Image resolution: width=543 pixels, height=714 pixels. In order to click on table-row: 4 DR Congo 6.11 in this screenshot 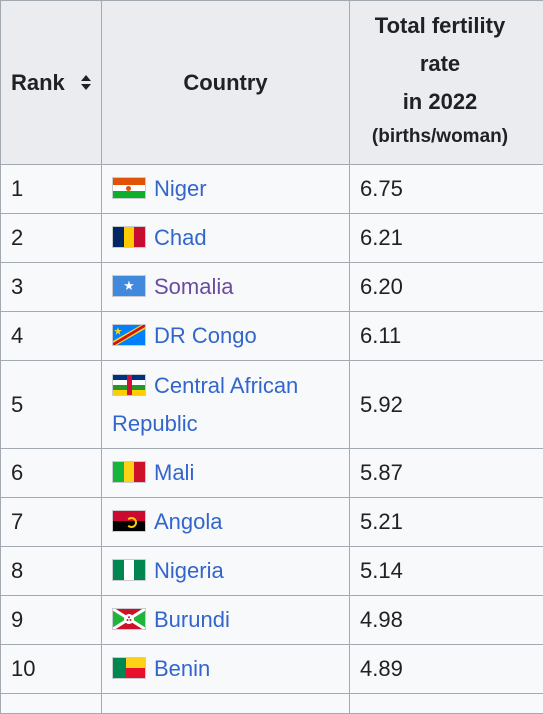, I will do `click(272, 336)`.